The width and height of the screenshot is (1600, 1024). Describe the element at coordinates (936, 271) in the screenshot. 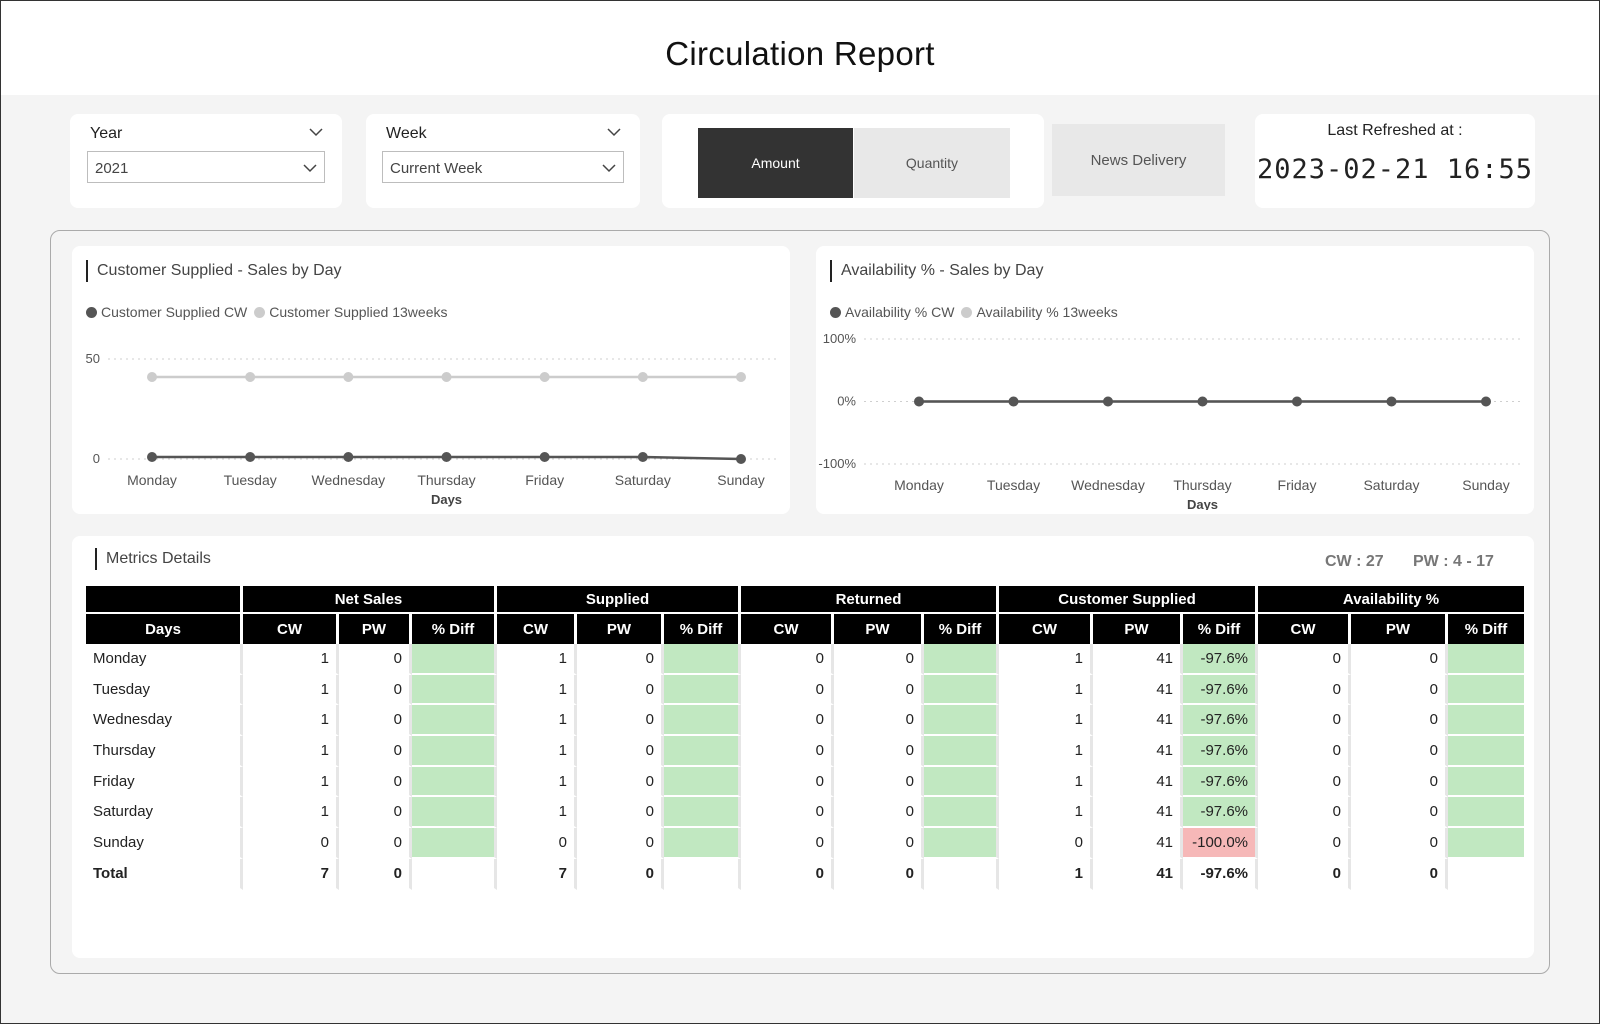

I see `availability-chart-title: Availability % - Sales by Day` at that location.